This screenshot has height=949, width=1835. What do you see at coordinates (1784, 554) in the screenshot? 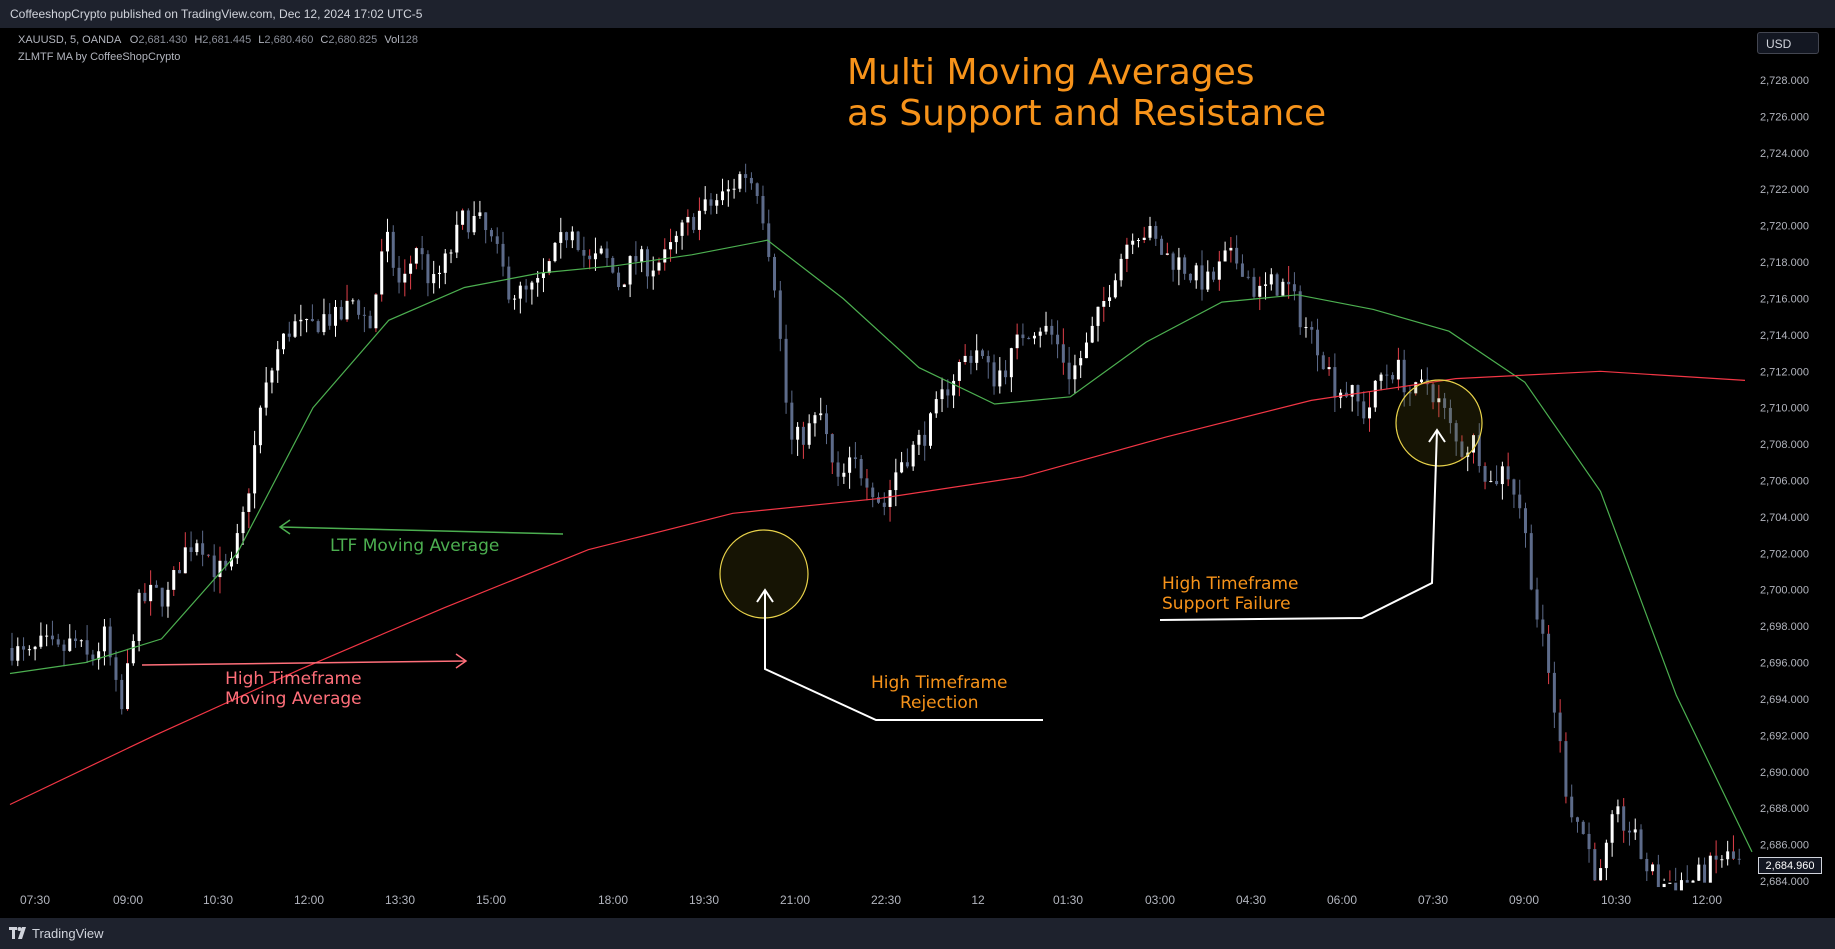
I see `y-tick-label: 2,702.000` at bounding box center [1784, 554].